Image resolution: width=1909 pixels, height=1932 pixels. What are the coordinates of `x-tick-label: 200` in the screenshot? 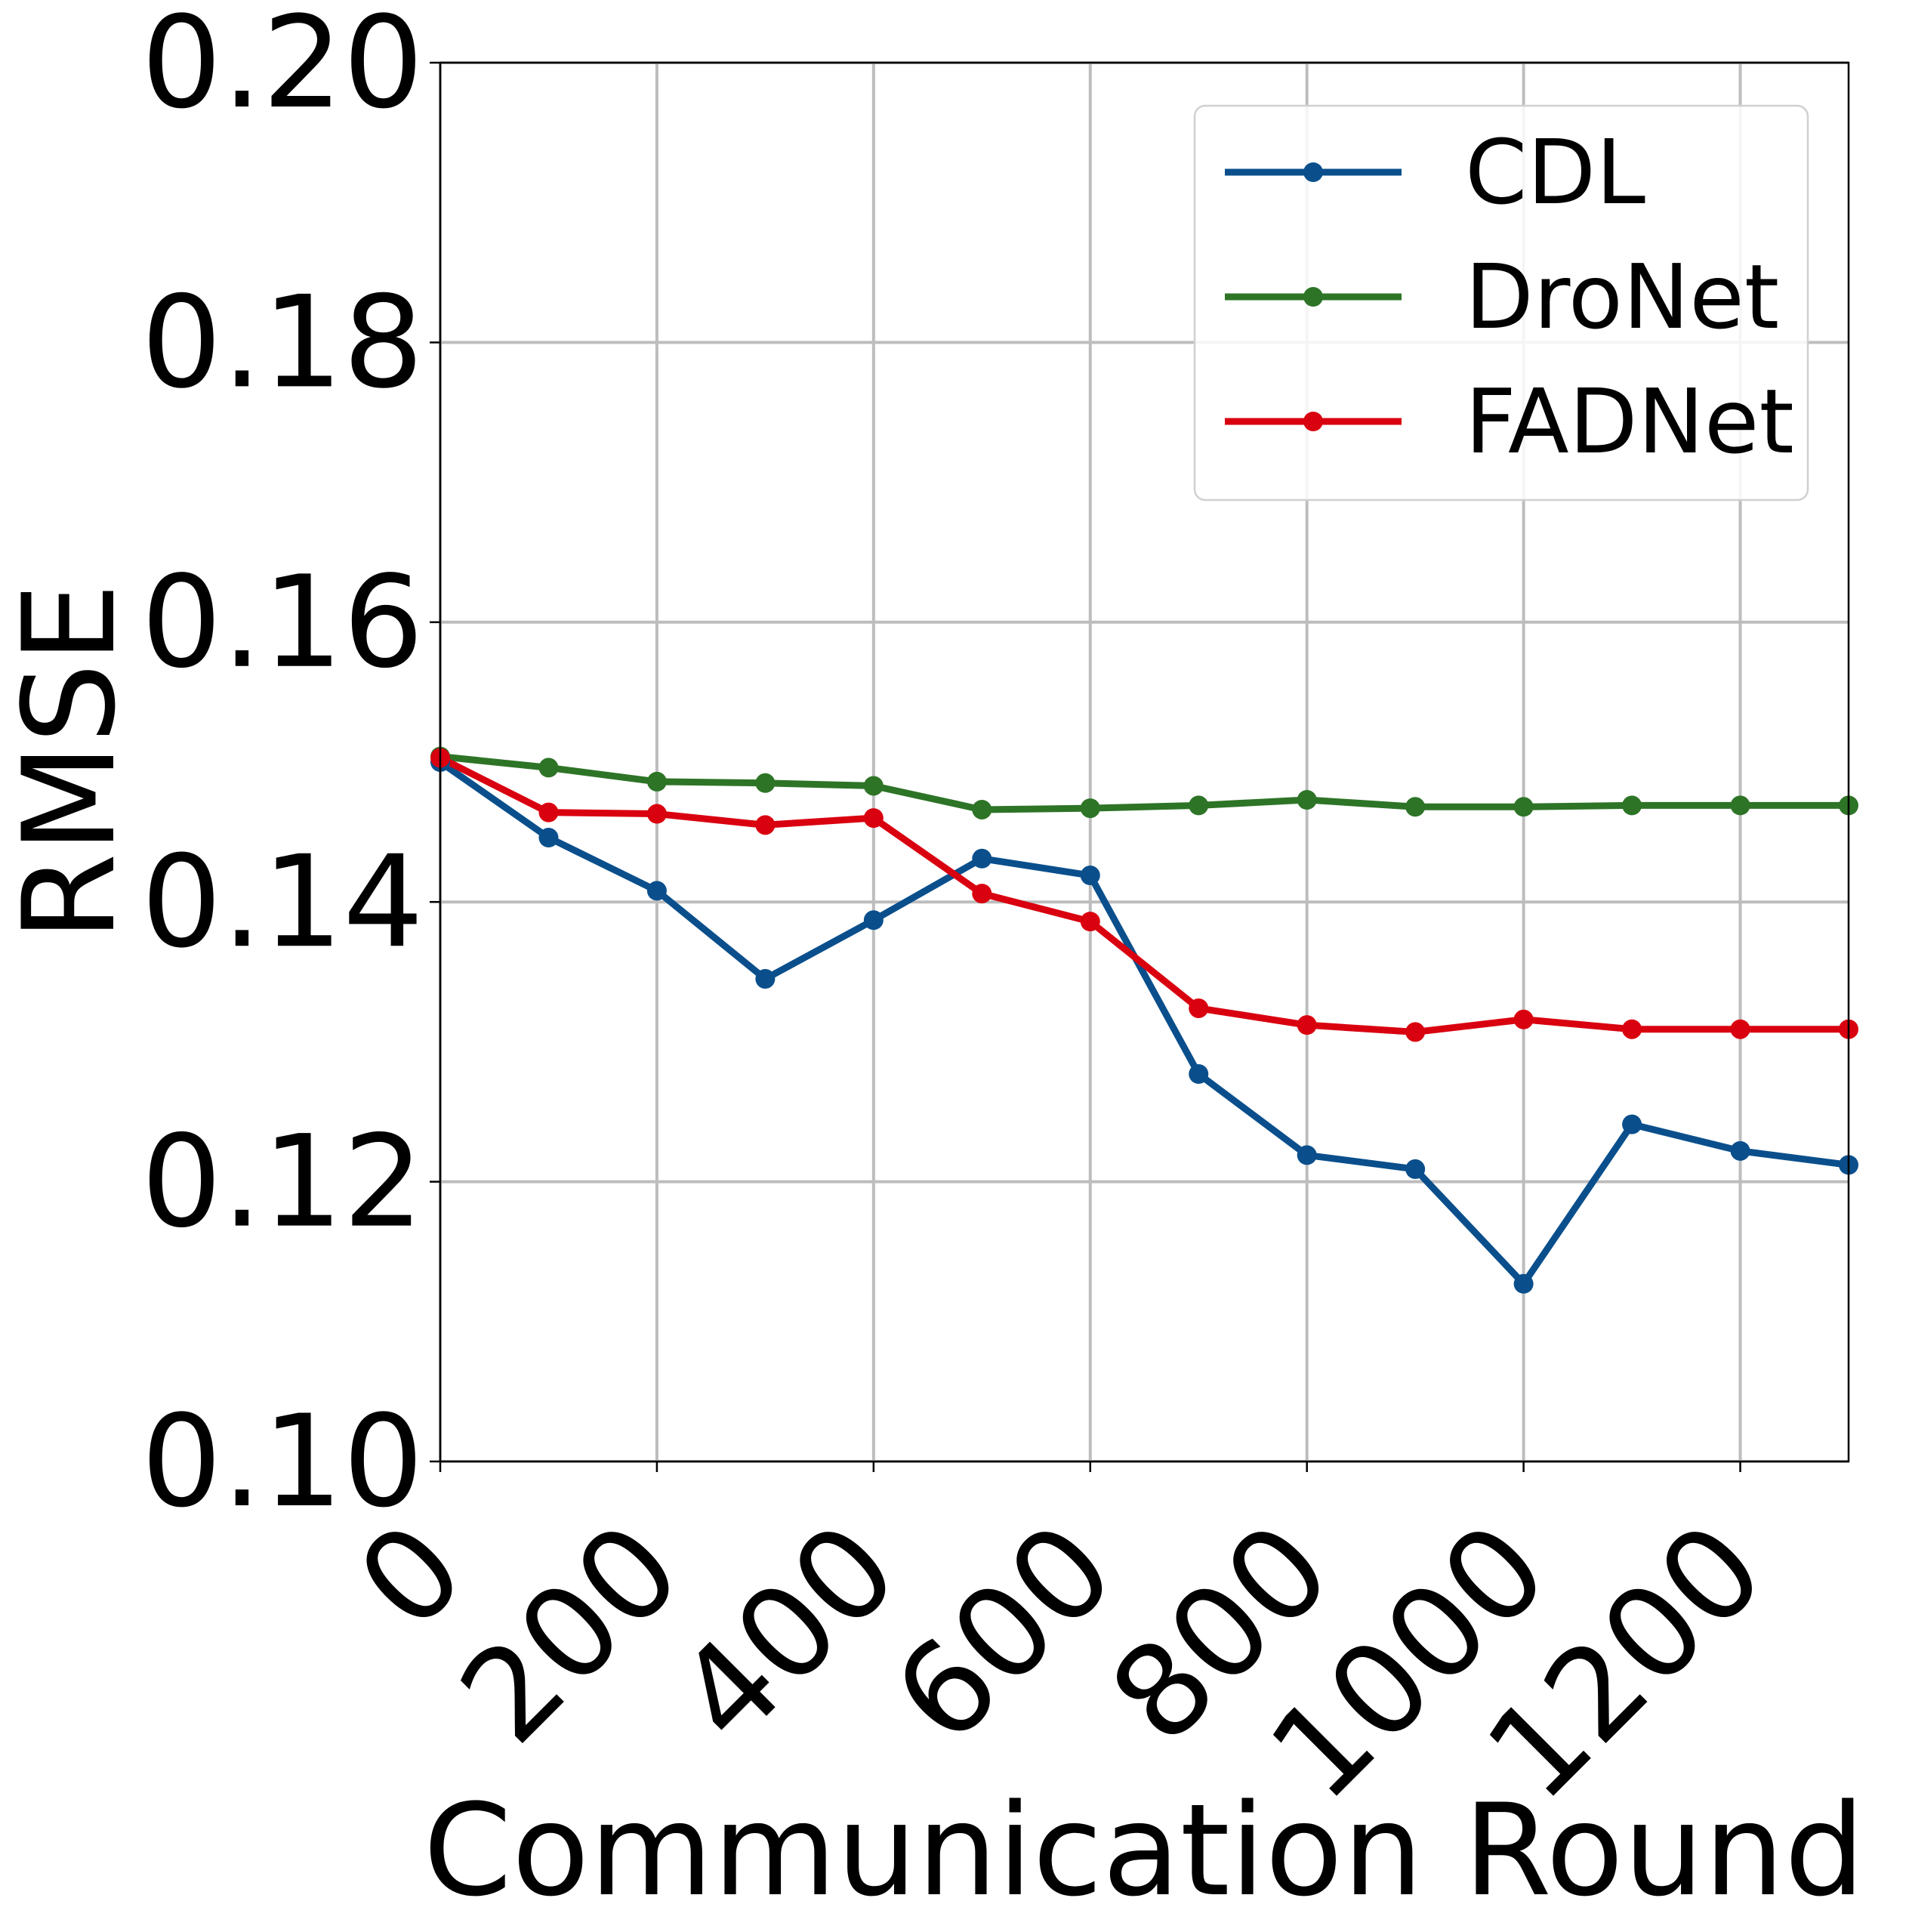 It's located at (570, 1633).